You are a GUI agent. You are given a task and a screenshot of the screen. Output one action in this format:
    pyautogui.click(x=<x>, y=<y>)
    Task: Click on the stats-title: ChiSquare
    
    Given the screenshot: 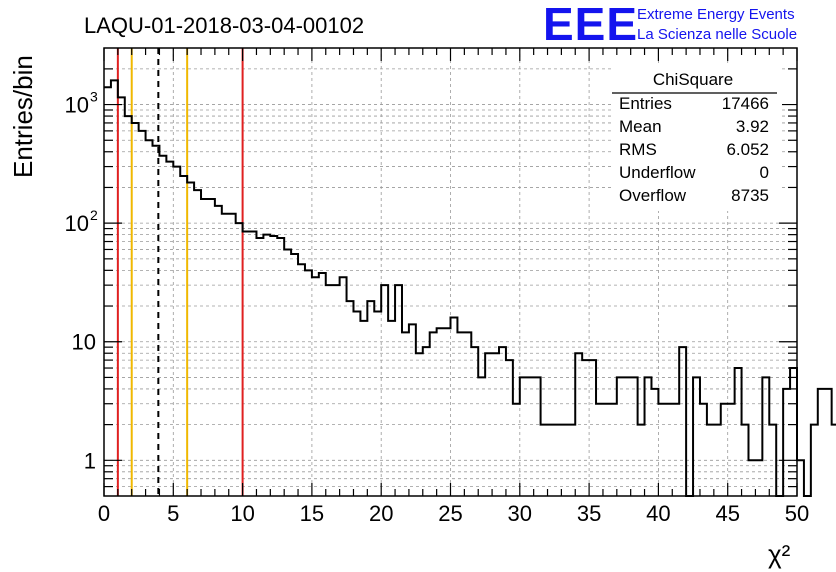 What is the action you would take?
    pyautogui.click(x=693, y=79)
    